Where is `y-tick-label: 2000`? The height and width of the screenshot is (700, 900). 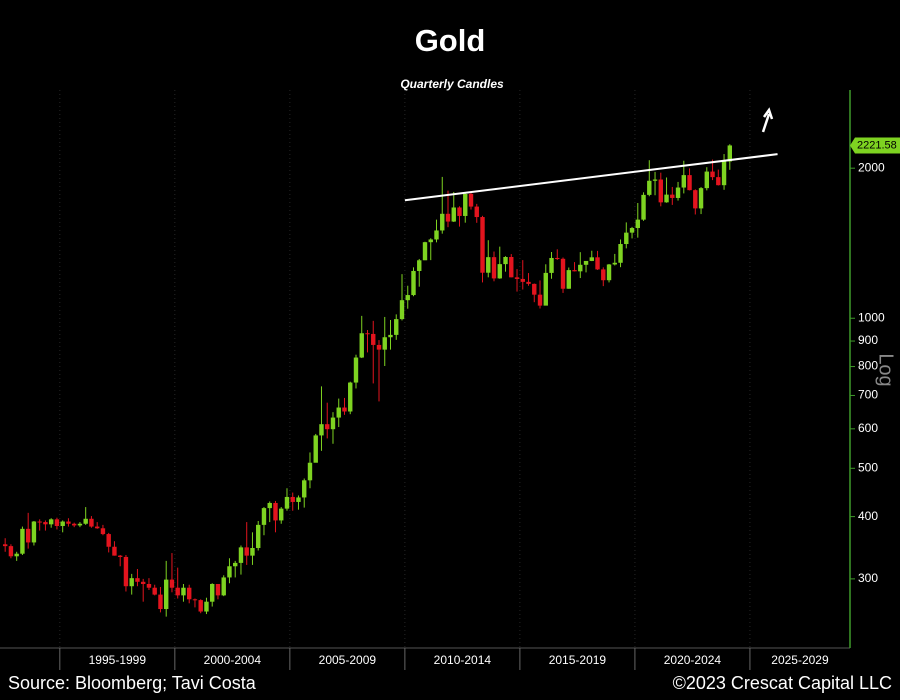 y-tick-label: 2000 is located at coordinates (871, 167).